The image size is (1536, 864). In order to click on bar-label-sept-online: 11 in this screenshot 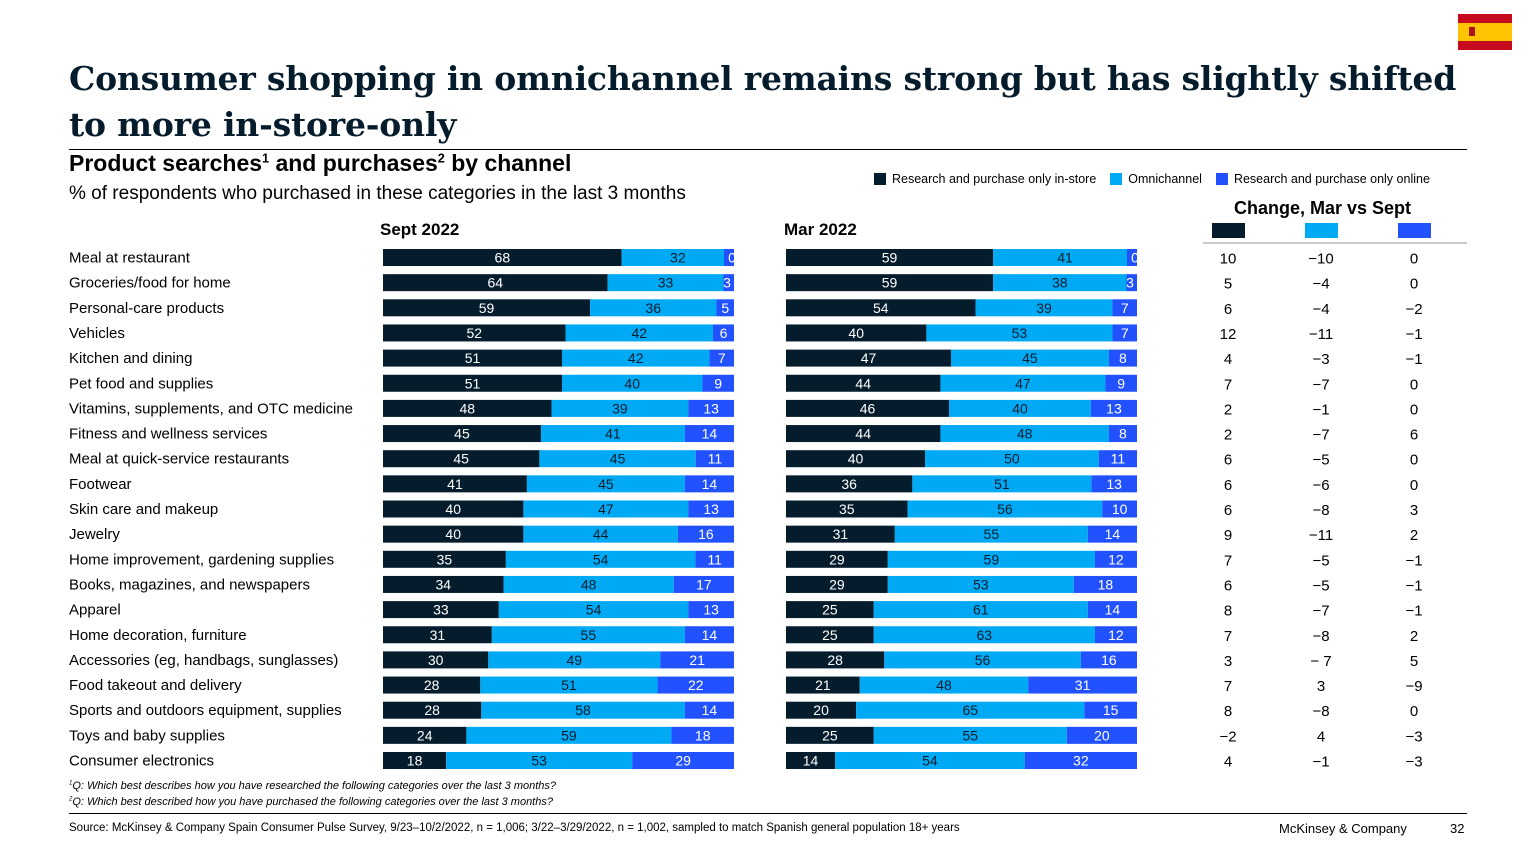, I will do `click(714, 559)`.